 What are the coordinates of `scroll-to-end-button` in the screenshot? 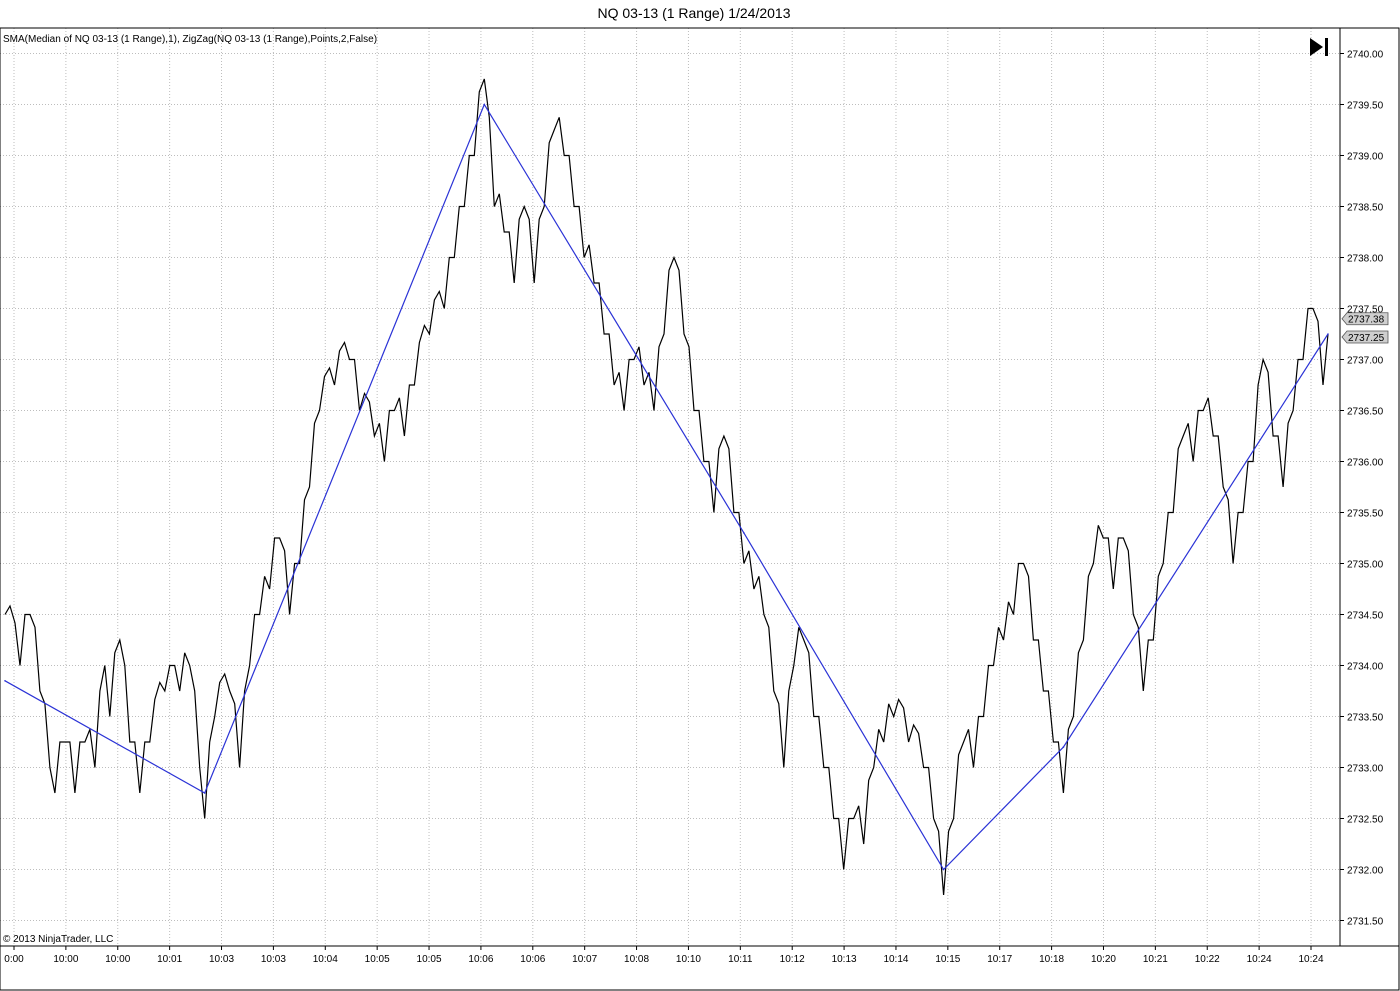 It's located at (1320, 48).